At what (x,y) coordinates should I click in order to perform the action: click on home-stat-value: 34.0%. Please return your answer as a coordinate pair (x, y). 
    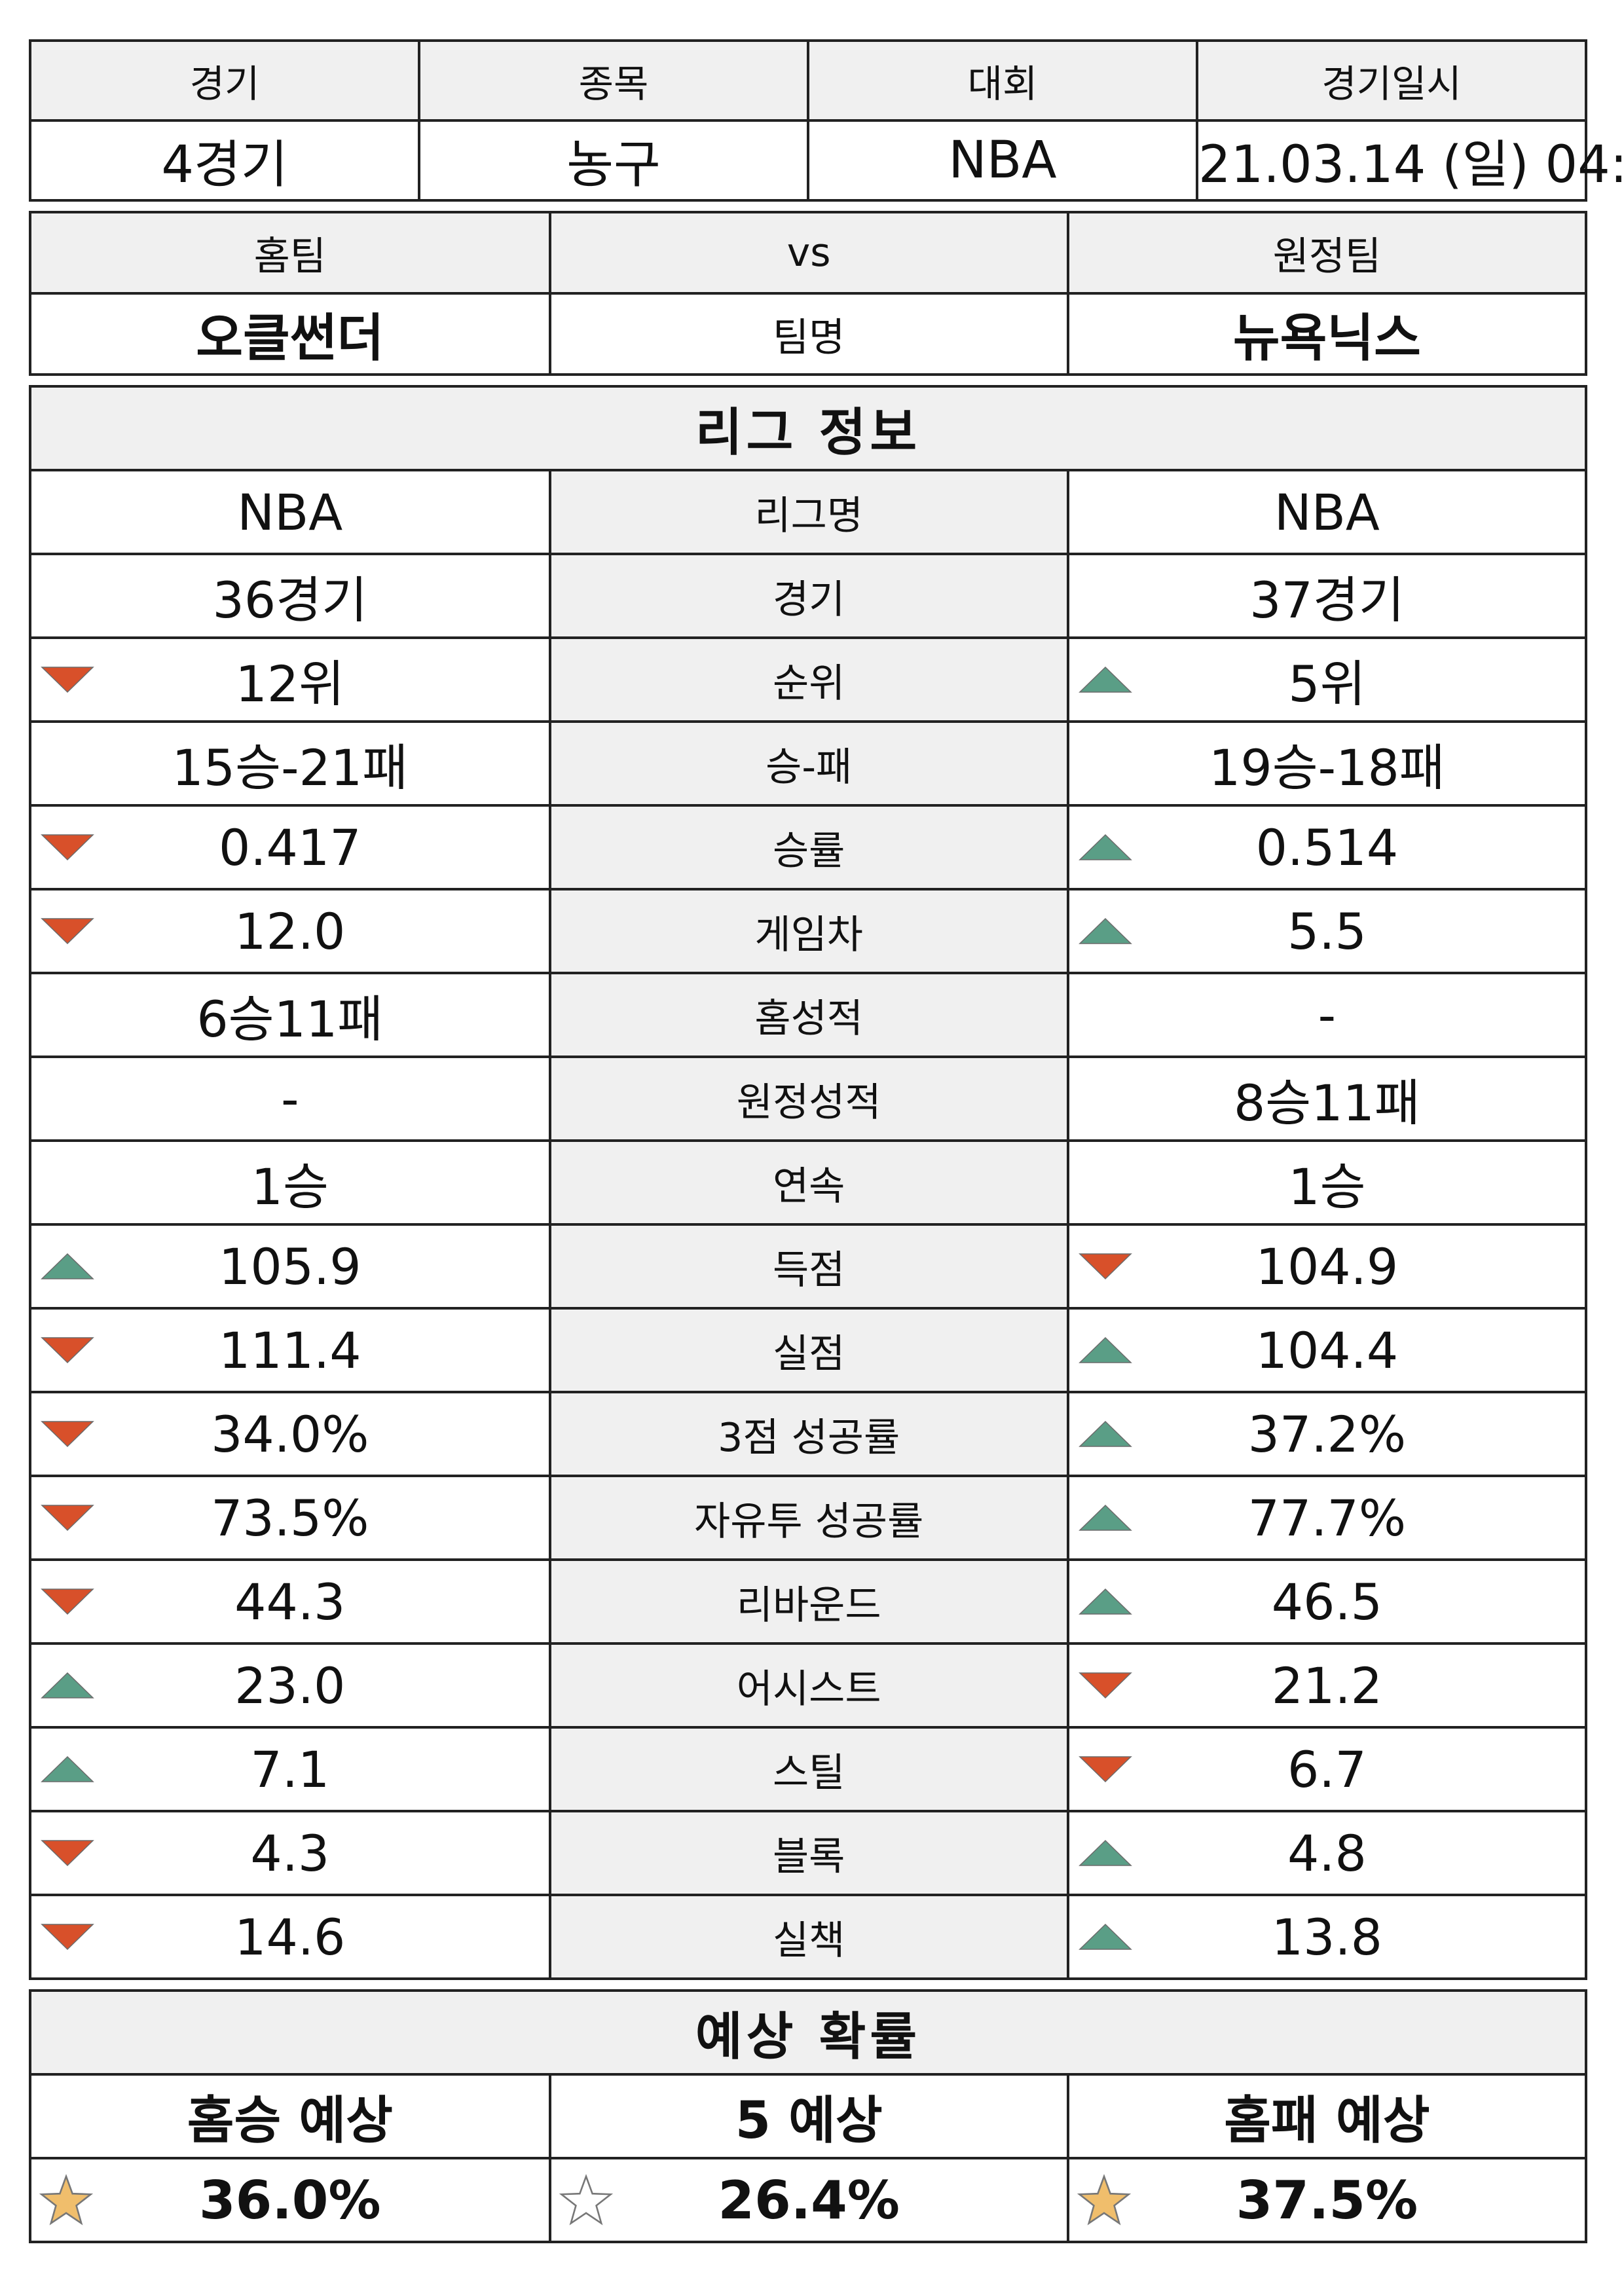
    Looking at the image, I should click on (290, 1434).